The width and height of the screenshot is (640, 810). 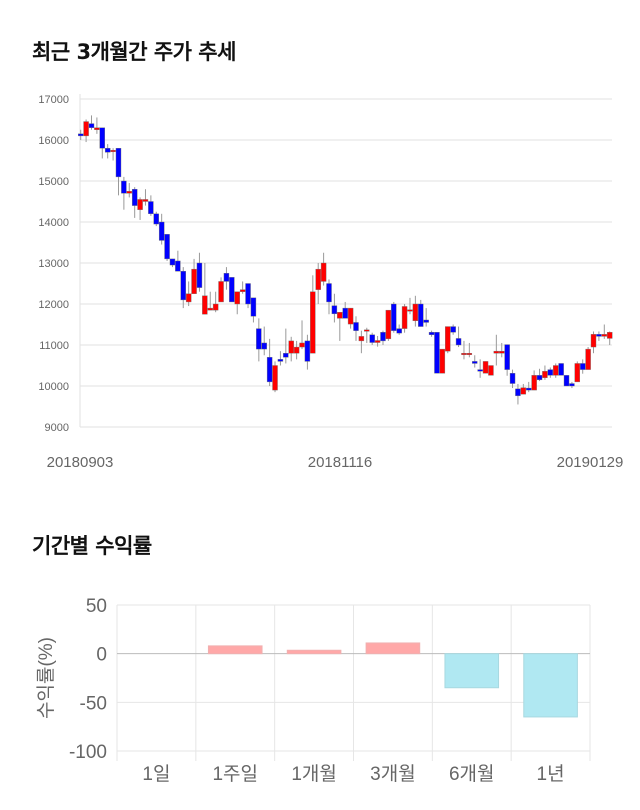 What do you see at coordinates (393, 774) in the screenshot?
I see `x-tick-label: 3개월` at bounding box center [393, 774].